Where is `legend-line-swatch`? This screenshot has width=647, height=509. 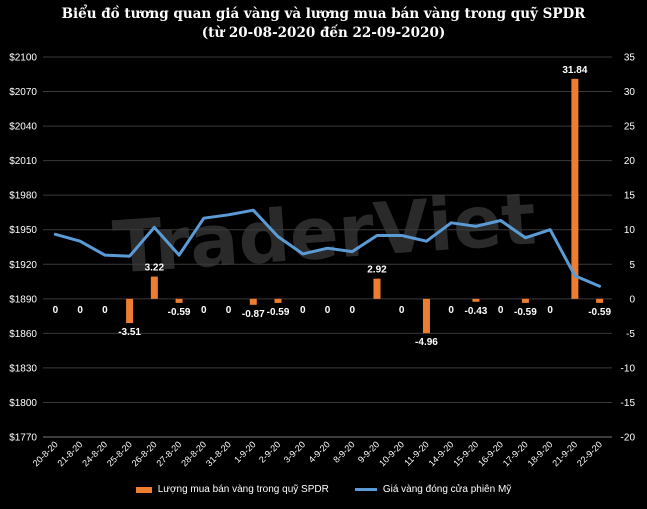
legend-line-swatch is located at coordinates (365, 489).